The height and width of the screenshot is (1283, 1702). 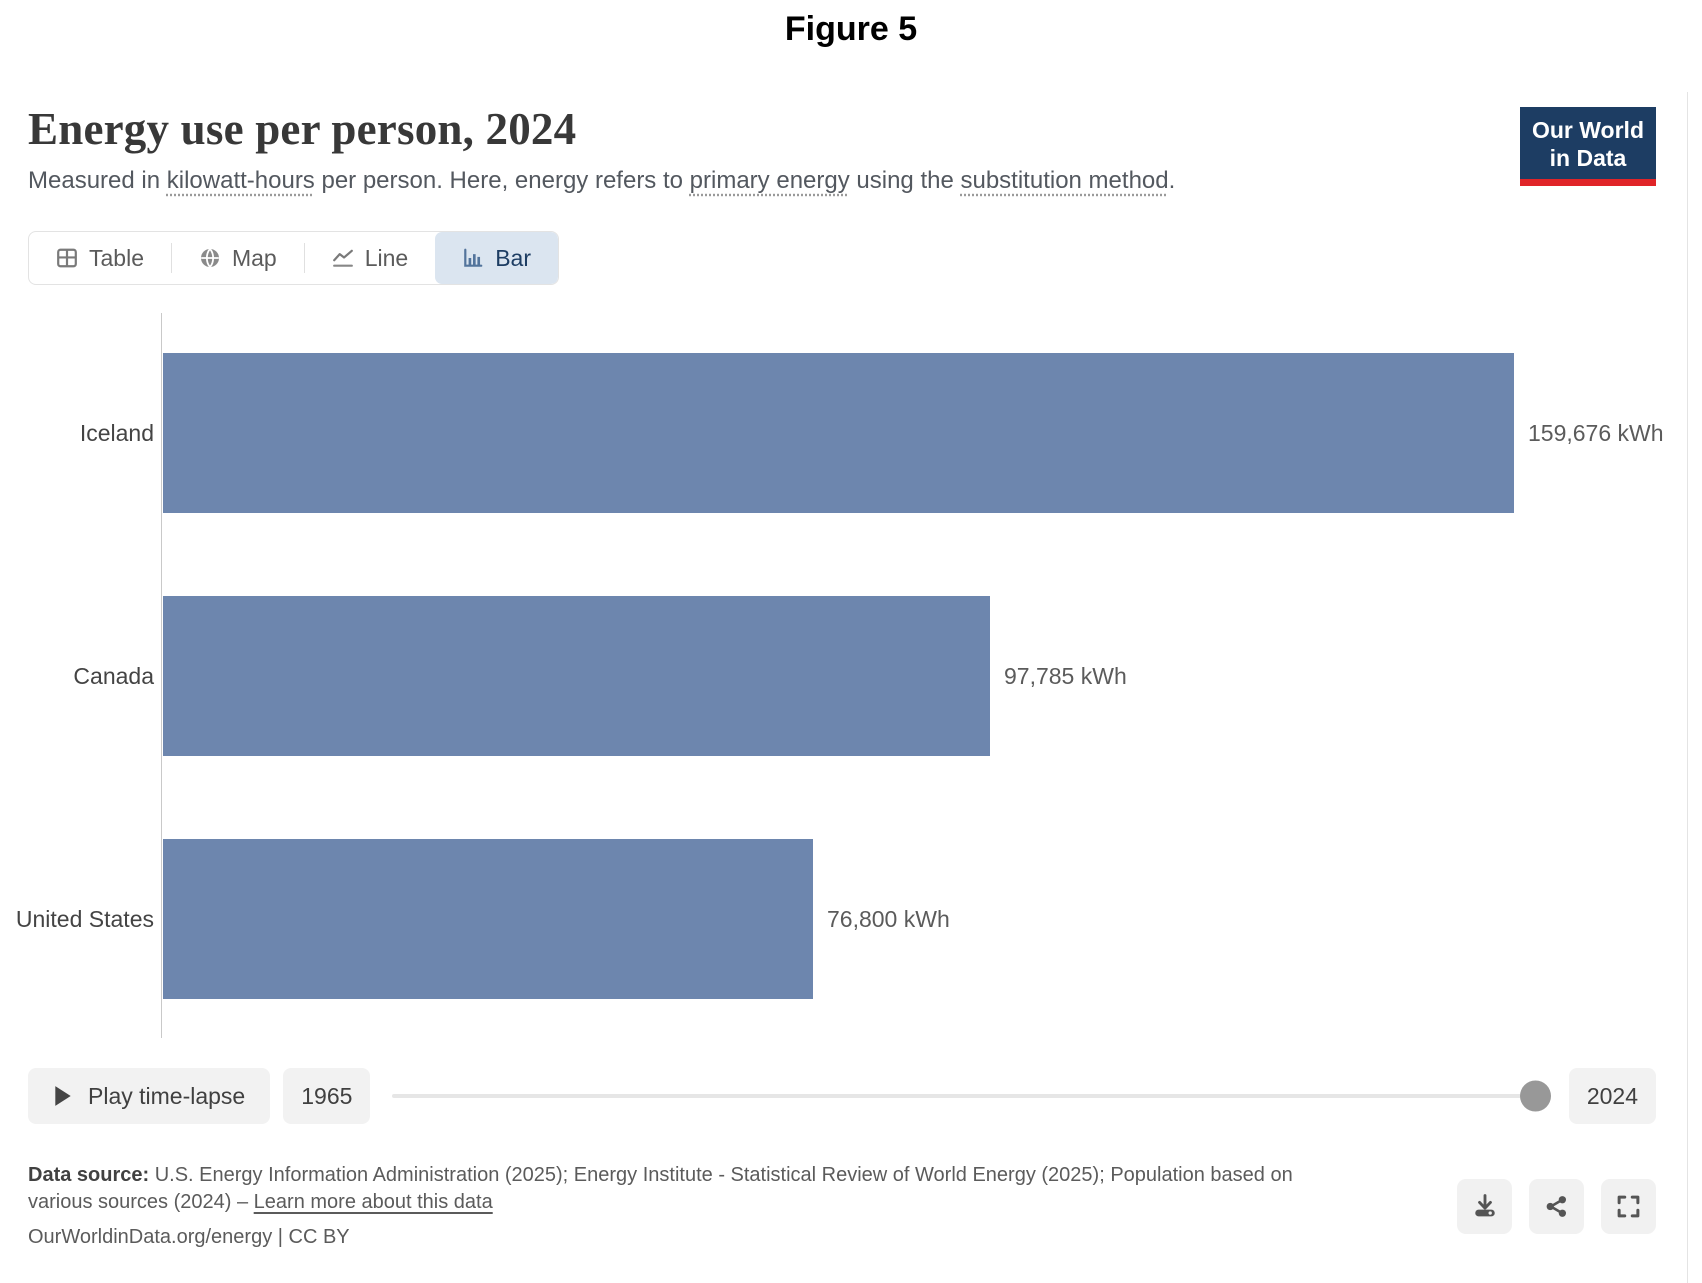 What do you see at coordinates (1687, 687) in the screenshot?
I see `chart-frame-border` at bounding box center [1687, 687].